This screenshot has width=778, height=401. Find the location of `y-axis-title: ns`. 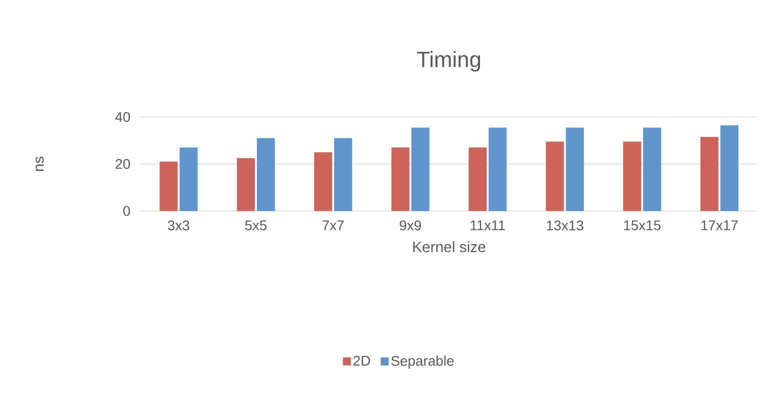

y-axis-title: ns is located at coordinates (40, 163).